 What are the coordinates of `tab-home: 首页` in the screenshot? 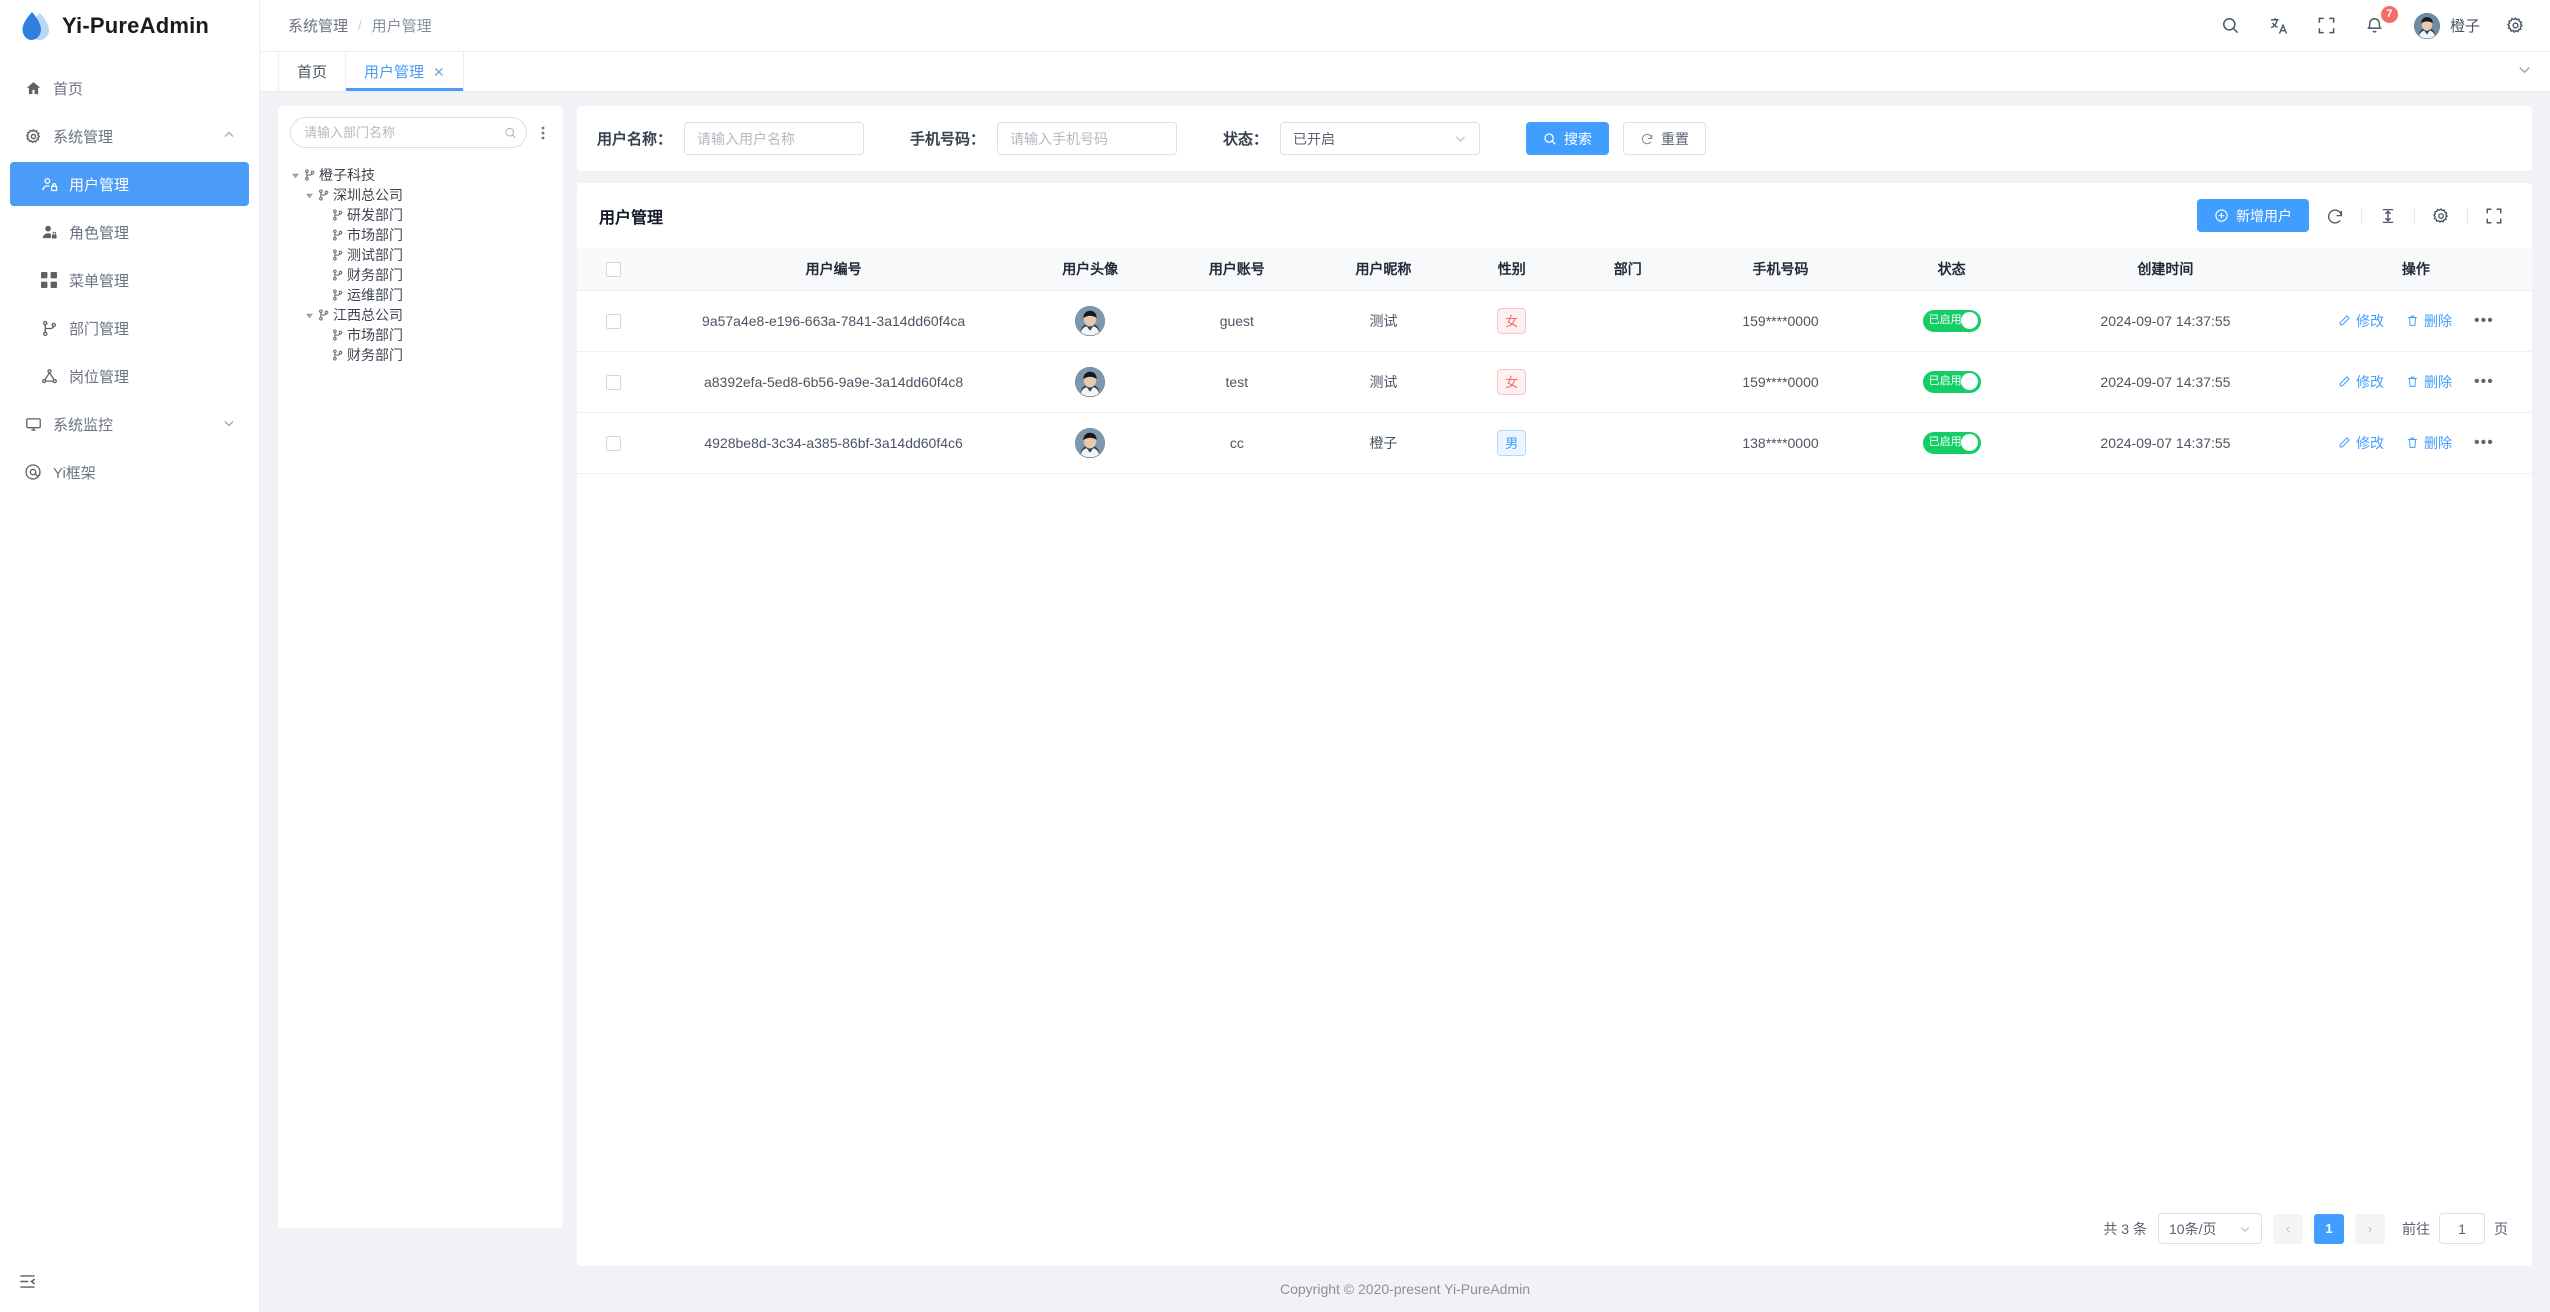 It's located at (312, 71).